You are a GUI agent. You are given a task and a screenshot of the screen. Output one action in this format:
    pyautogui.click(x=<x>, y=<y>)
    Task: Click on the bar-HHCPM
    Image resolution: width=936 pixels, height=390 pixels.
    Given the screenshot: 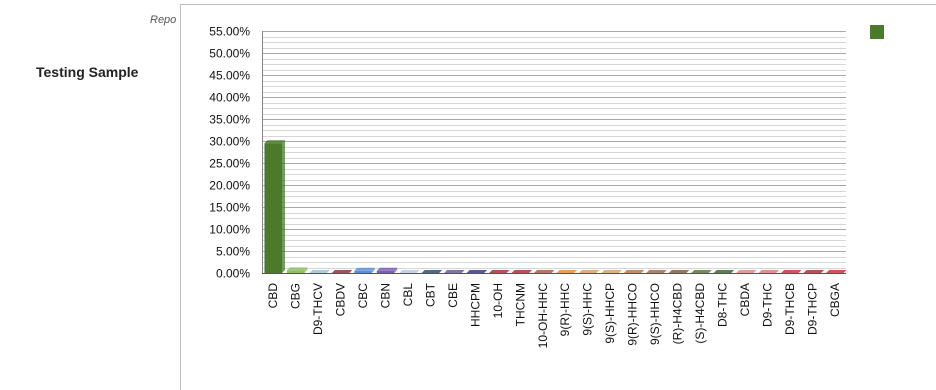 What is the action you would take?
    pyautogui.click(x=477, y=271)
    